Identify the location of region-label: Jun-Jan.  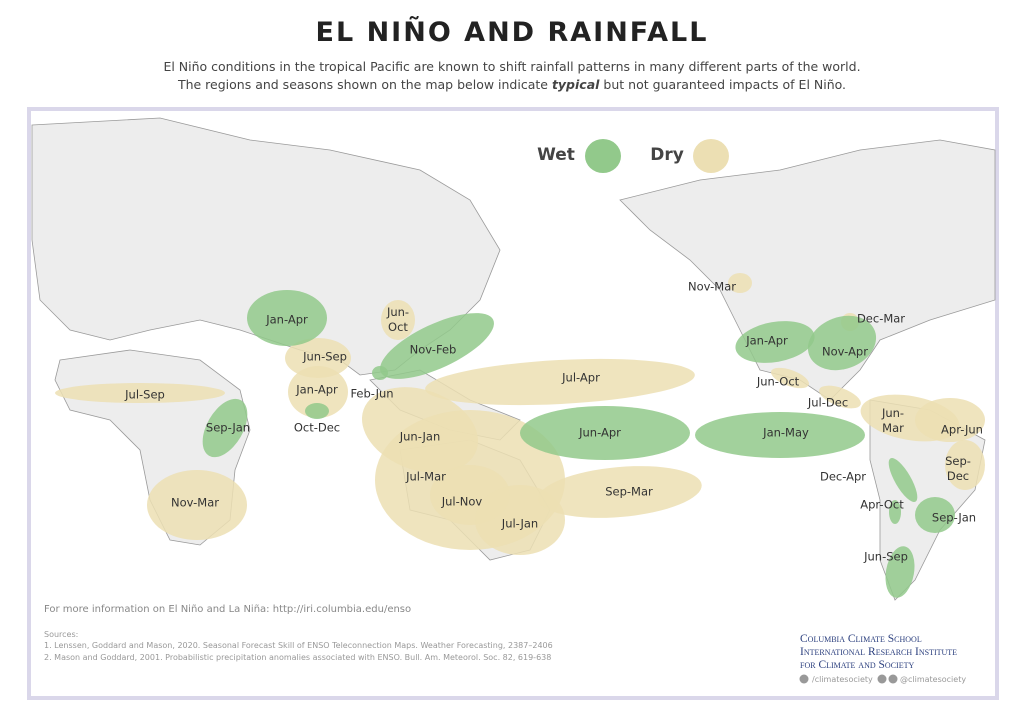
(420, 437).